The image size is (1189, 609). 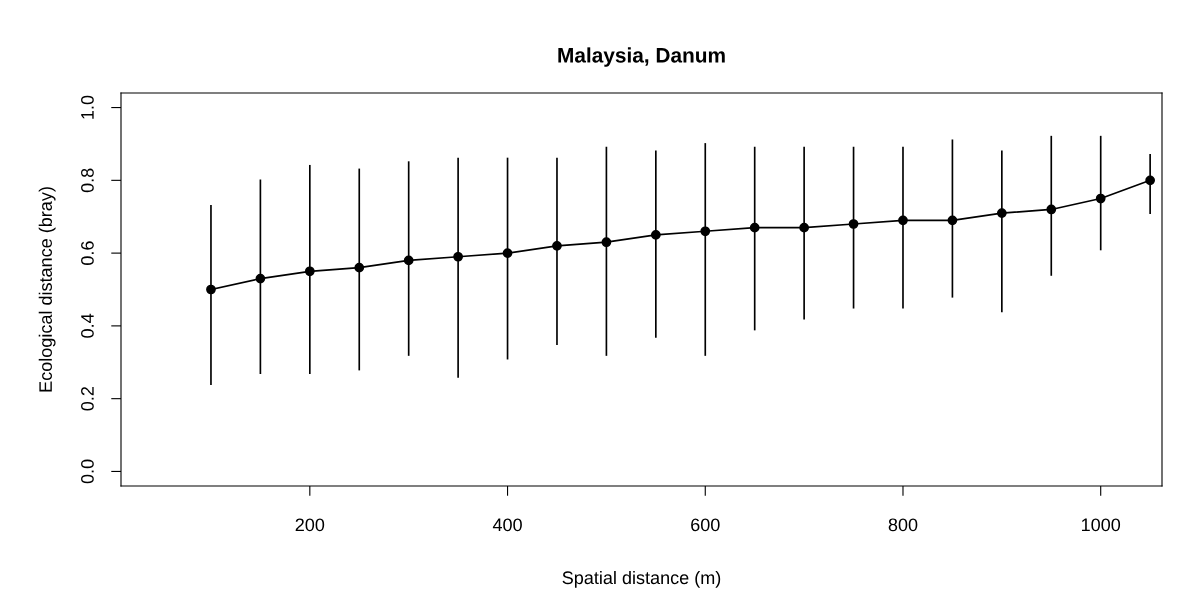 What do you see at coordinates (705, 525) in the screenshot?
I see `x-tick-label: 600` at bounding box center [705, 525].